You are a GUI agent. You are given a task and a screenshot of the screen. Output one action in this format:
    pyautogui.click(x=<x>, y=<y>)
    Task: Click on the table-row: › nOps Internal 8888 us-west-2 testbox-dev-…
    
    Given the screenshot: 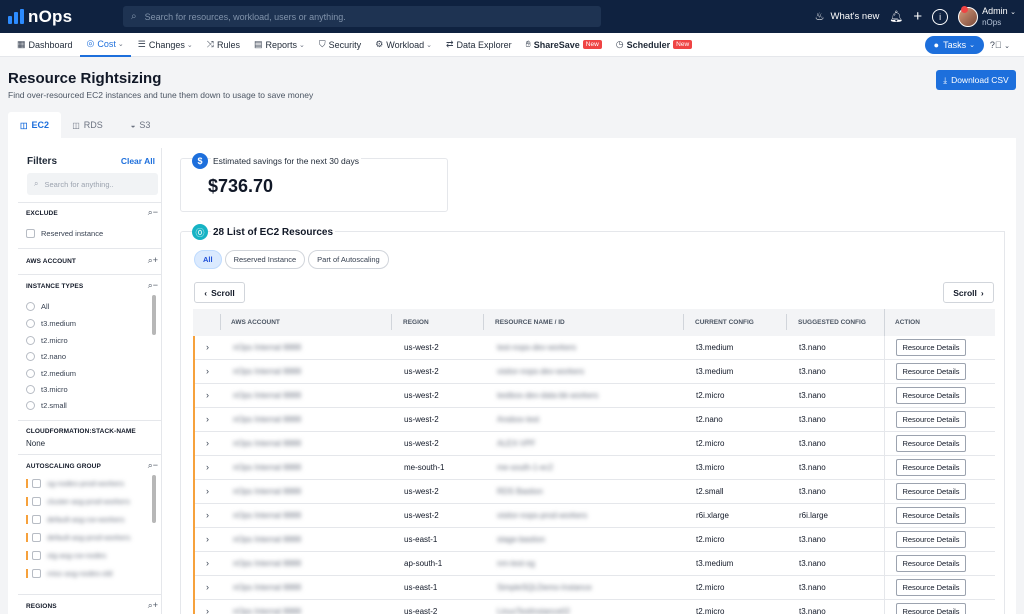 What is the action you would take?
    pyautogui.click(x=594, y=396)
    